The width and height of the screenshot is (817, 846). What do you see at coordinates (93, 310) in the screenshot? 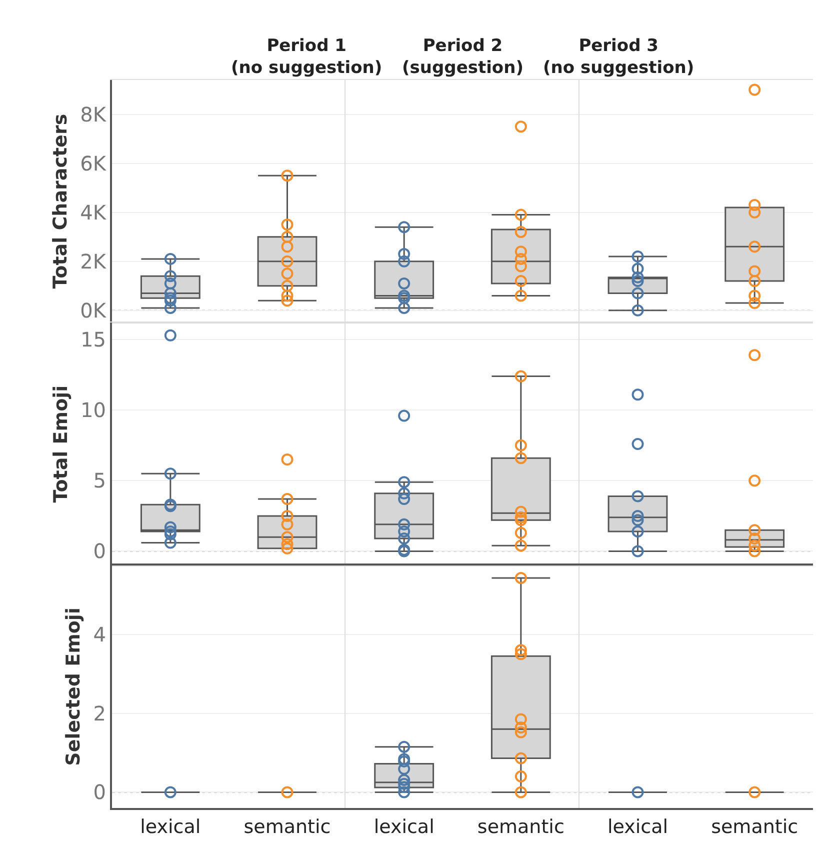
I see `y-tick-label: 0K` at bounding box center [93, 310].